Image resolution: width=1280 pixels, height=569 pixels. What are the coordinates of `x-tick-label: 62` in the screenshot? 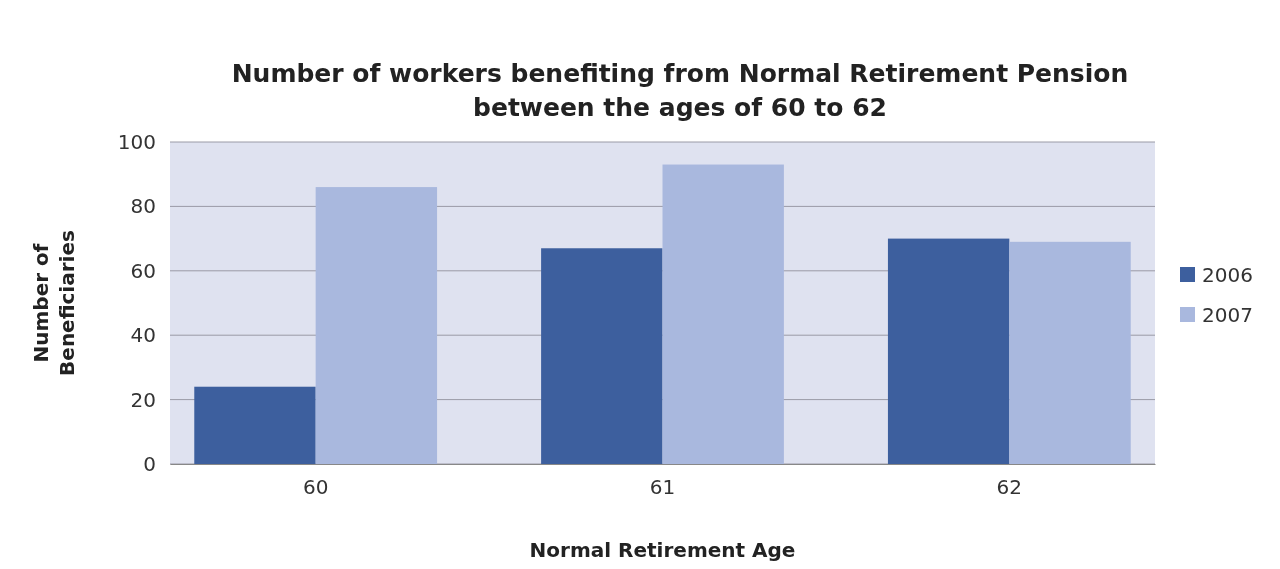 It's located at (1009, 487).